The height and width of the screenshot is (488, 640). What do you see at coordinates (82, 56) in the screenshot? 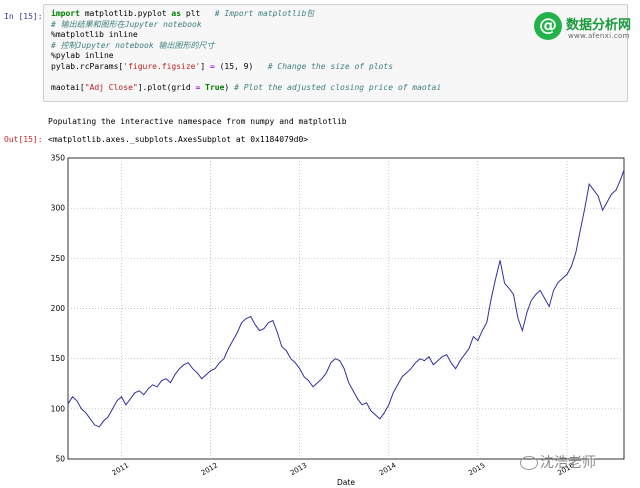
I see `code-line: %pylab inline` at bounding box center [82, 56].